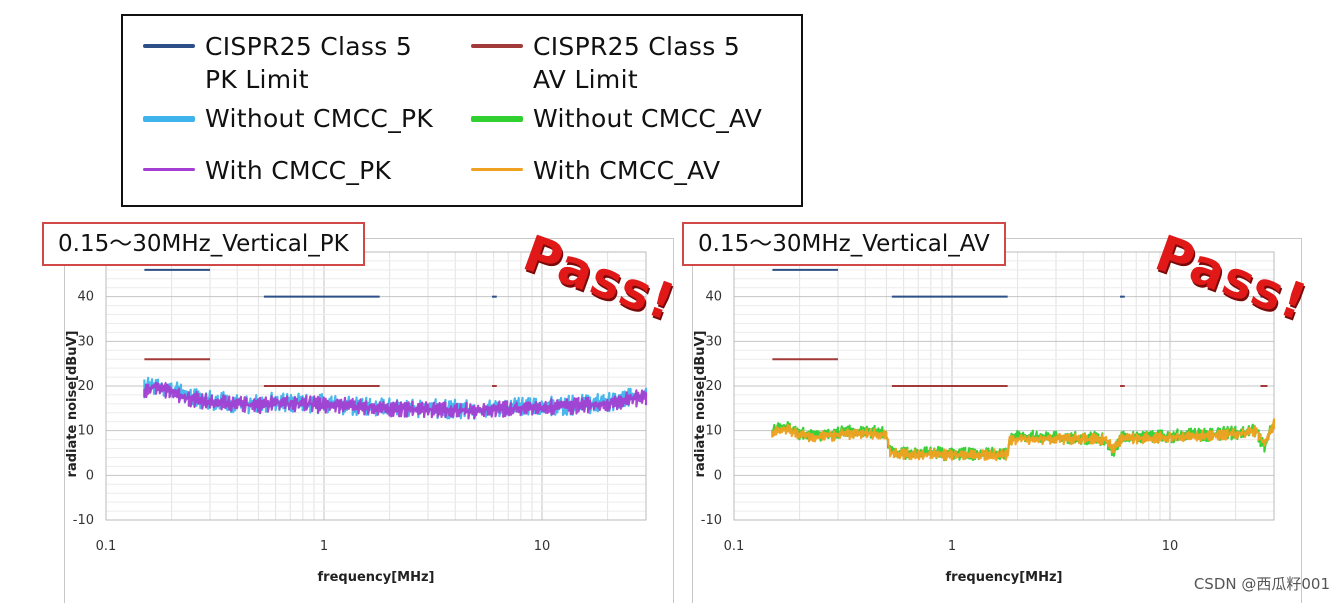 Image resolution: width=1340 pixels, height=603 pixels. Describe the element at coordinates (497, 169) in the screenshot. I see `legend-swatch-with-cmcc-av` at that location.